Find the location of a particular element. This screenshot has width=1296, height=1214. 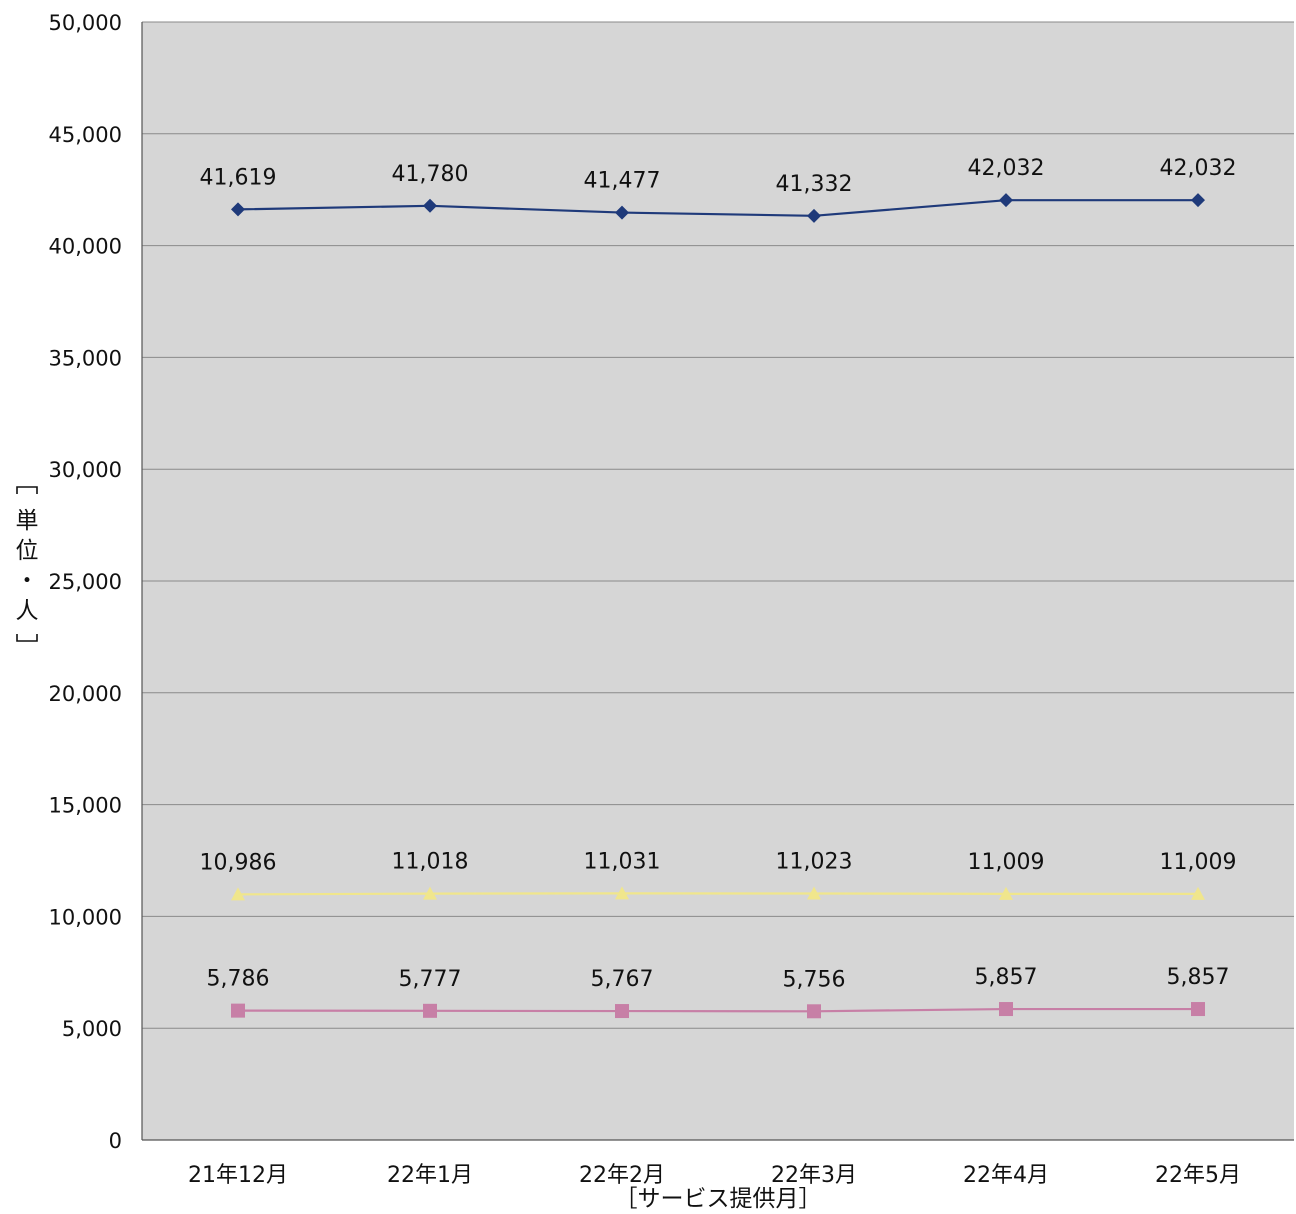

x-tick-label: 22年2月 is located at coordinates (622, 1175).